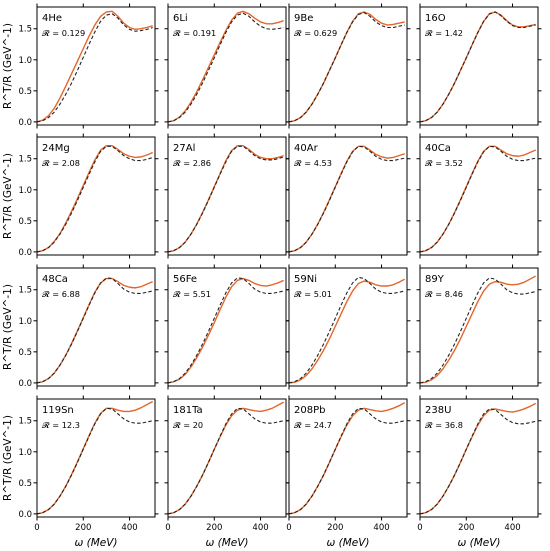 Image resolution: width=550 pixels, height=551 pixels. What do you see at coordinates (438, 148) in the screenshot?
I see `nucleus-label: 40Ca` at bounding box center [438, 148].